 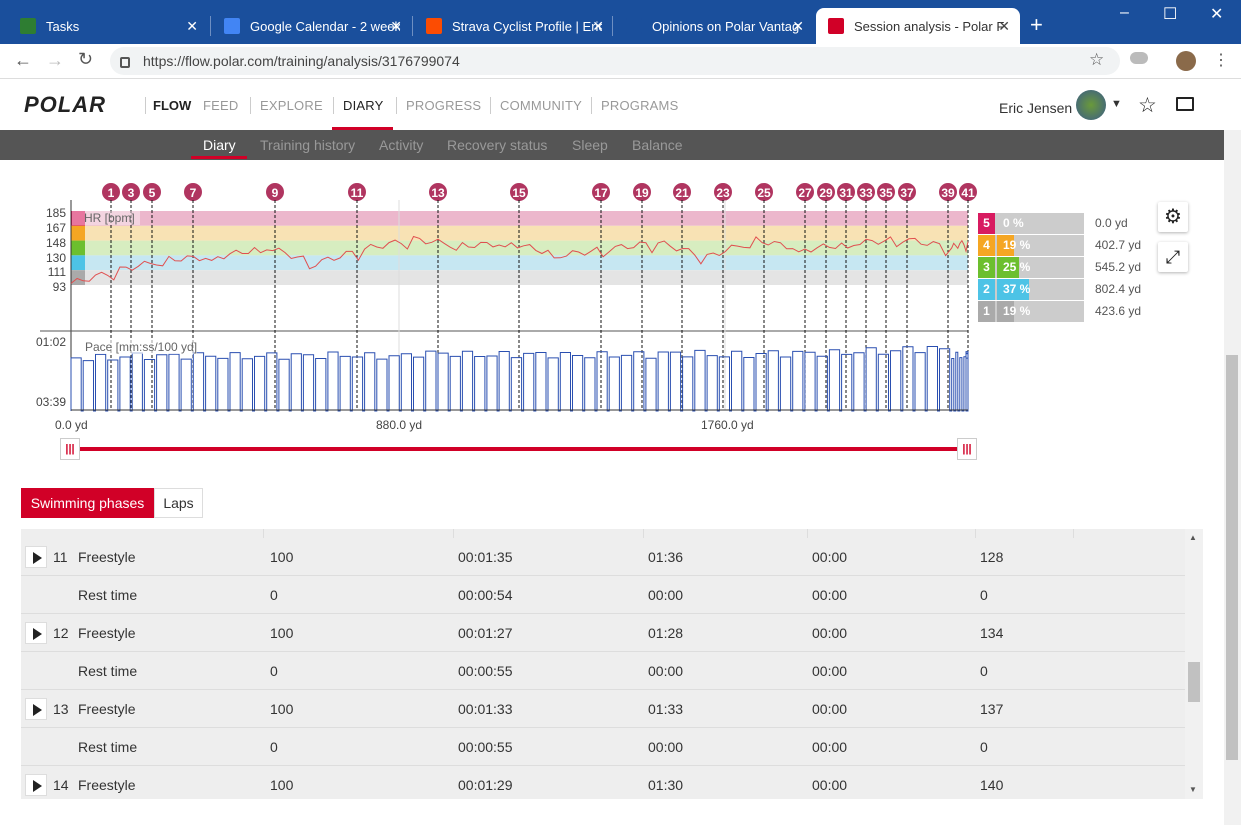 What do you see at coordinates (65, 104) in the screenshot?
I see `polar-logo: POLAR` at bounding box center [65, 104].